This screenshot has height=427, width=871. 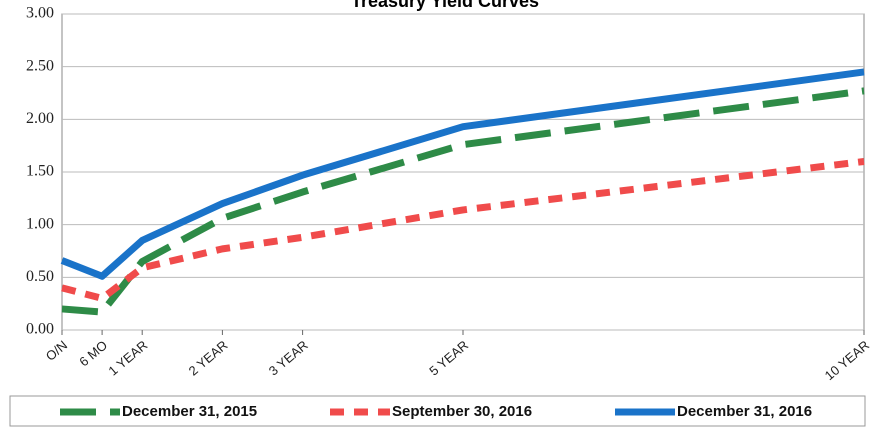 What do you see at coordinates (744, 411) in the screenshot?
I see `legend-label: December 31, 2016` at bounding box center [744, 411].